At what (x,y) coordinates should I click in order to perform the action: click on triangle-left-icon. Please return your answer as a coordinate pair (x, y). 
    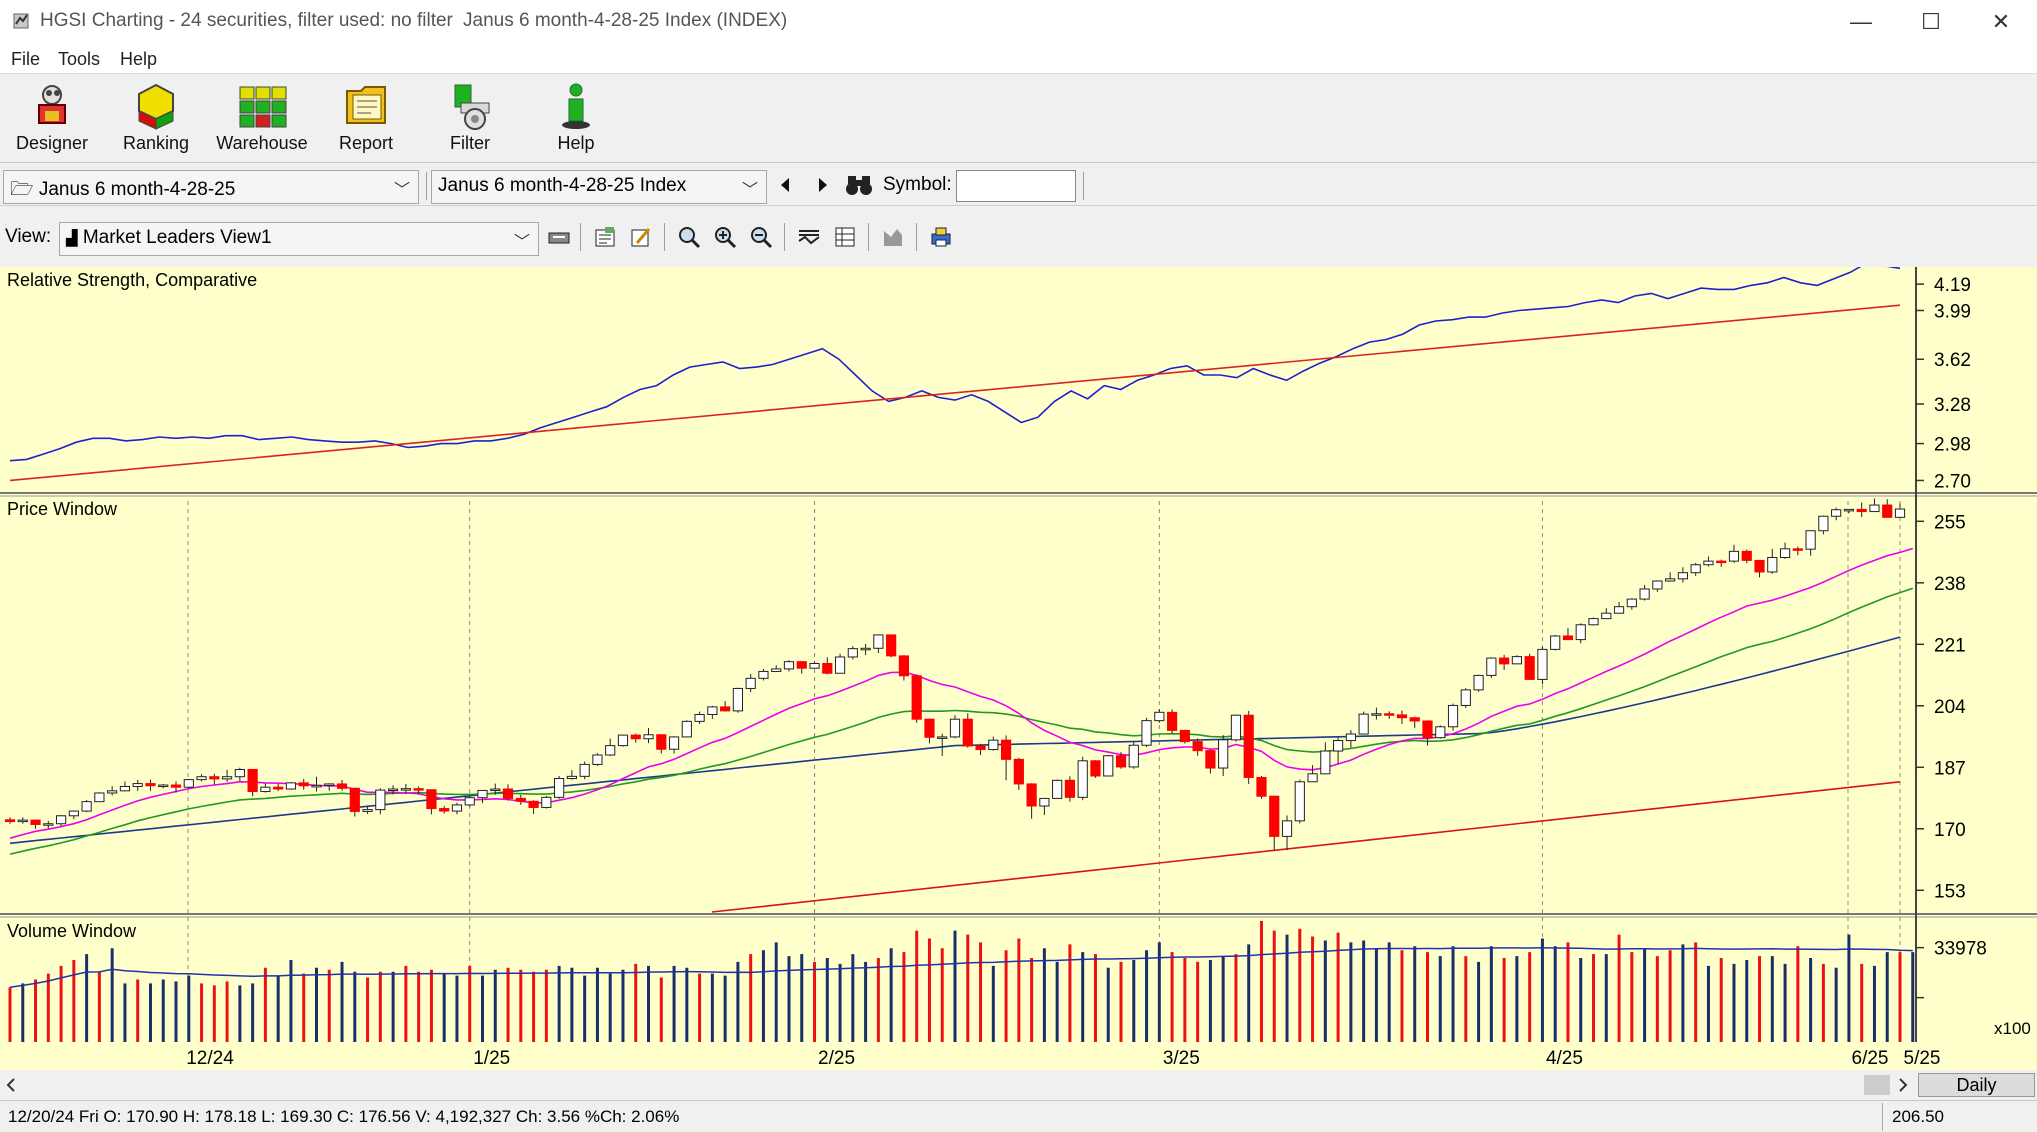
    Looking at the image, I should click on (785, 185).